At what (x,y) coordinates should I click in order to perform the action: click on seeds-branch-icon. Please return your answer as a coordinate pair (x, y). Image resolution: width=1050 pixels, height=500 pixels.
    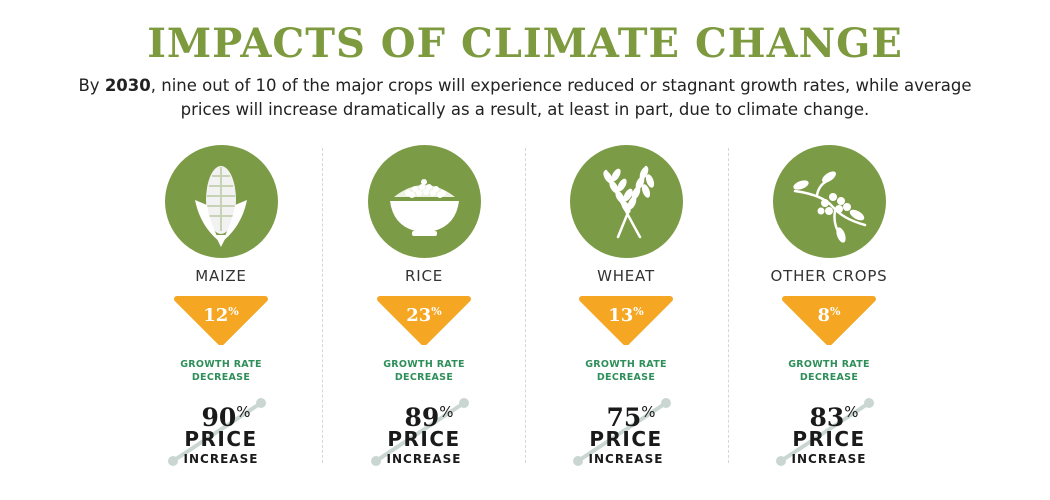
    Looking at the image, I should click on (830, 207).